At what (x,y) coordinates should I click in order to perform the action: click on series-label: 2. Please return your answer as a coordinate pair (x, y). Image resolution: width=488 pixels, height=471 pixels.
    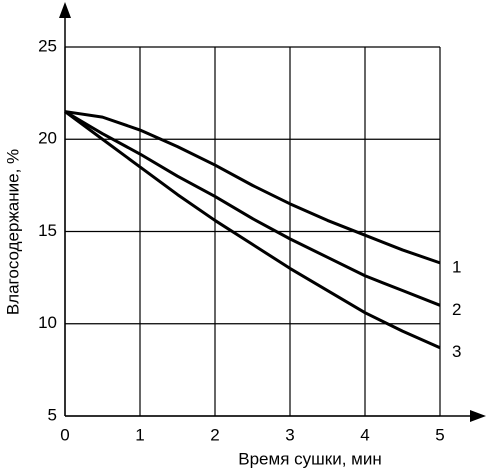
    Looking at the image, I should click on (456, 309).